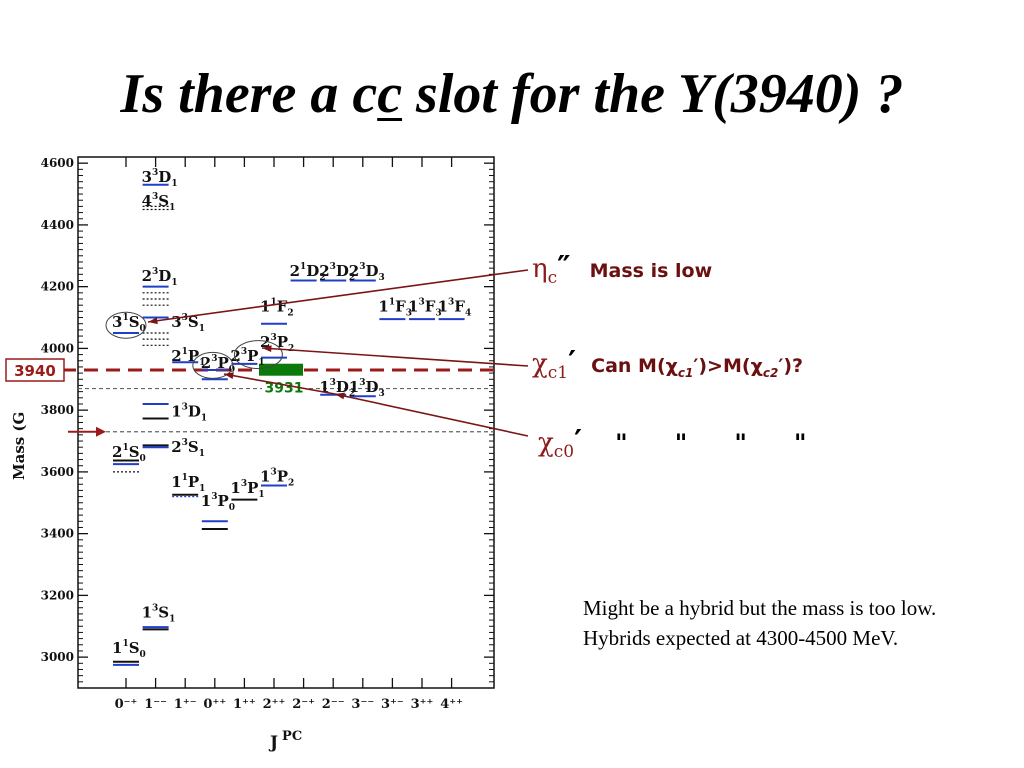 The height and width of the screenshot is (768, 1024). Describe the element at coordinates (247, 357) in the screenshot. I see `state-label: 23P1` at that location.